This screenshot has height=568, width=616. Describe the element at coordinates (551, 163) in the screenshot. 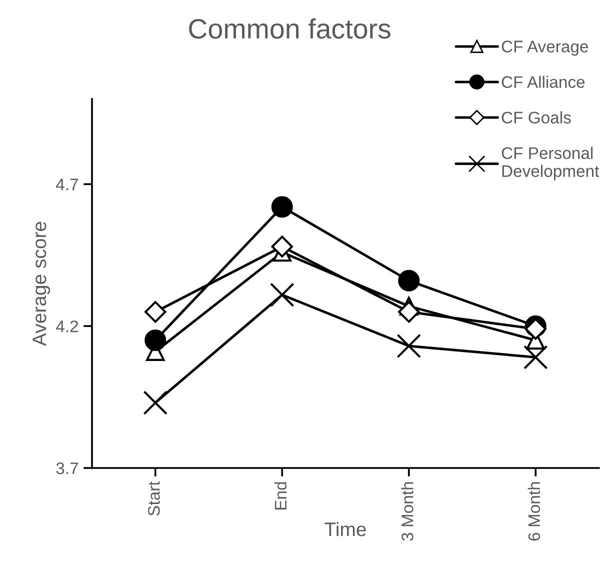

I see `legend-label: CF Personal Development` at that location.